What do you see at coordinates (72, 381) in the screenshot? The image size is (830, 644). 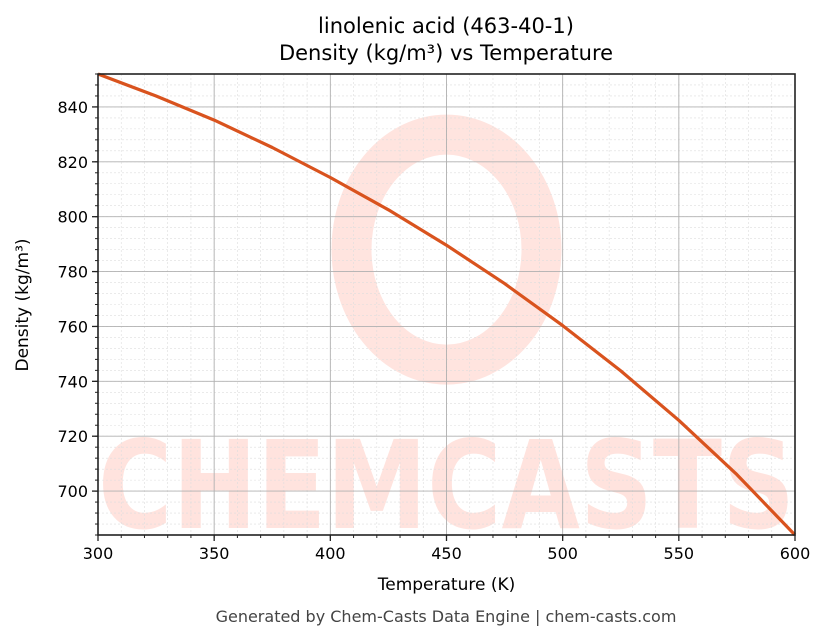 I see `y-tick-label: 740` at bounding box center [72, 381].